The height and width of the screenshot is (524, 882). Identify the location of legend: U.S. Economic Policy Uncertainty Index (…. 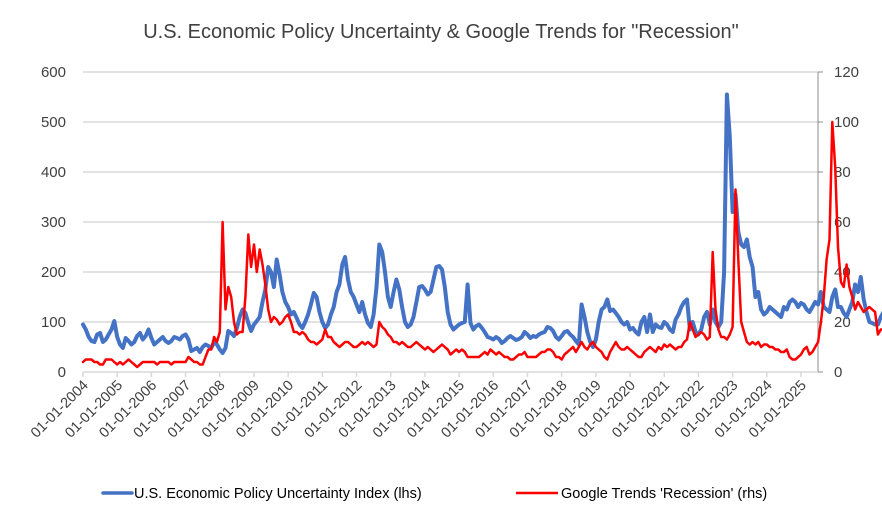
(434, 494).